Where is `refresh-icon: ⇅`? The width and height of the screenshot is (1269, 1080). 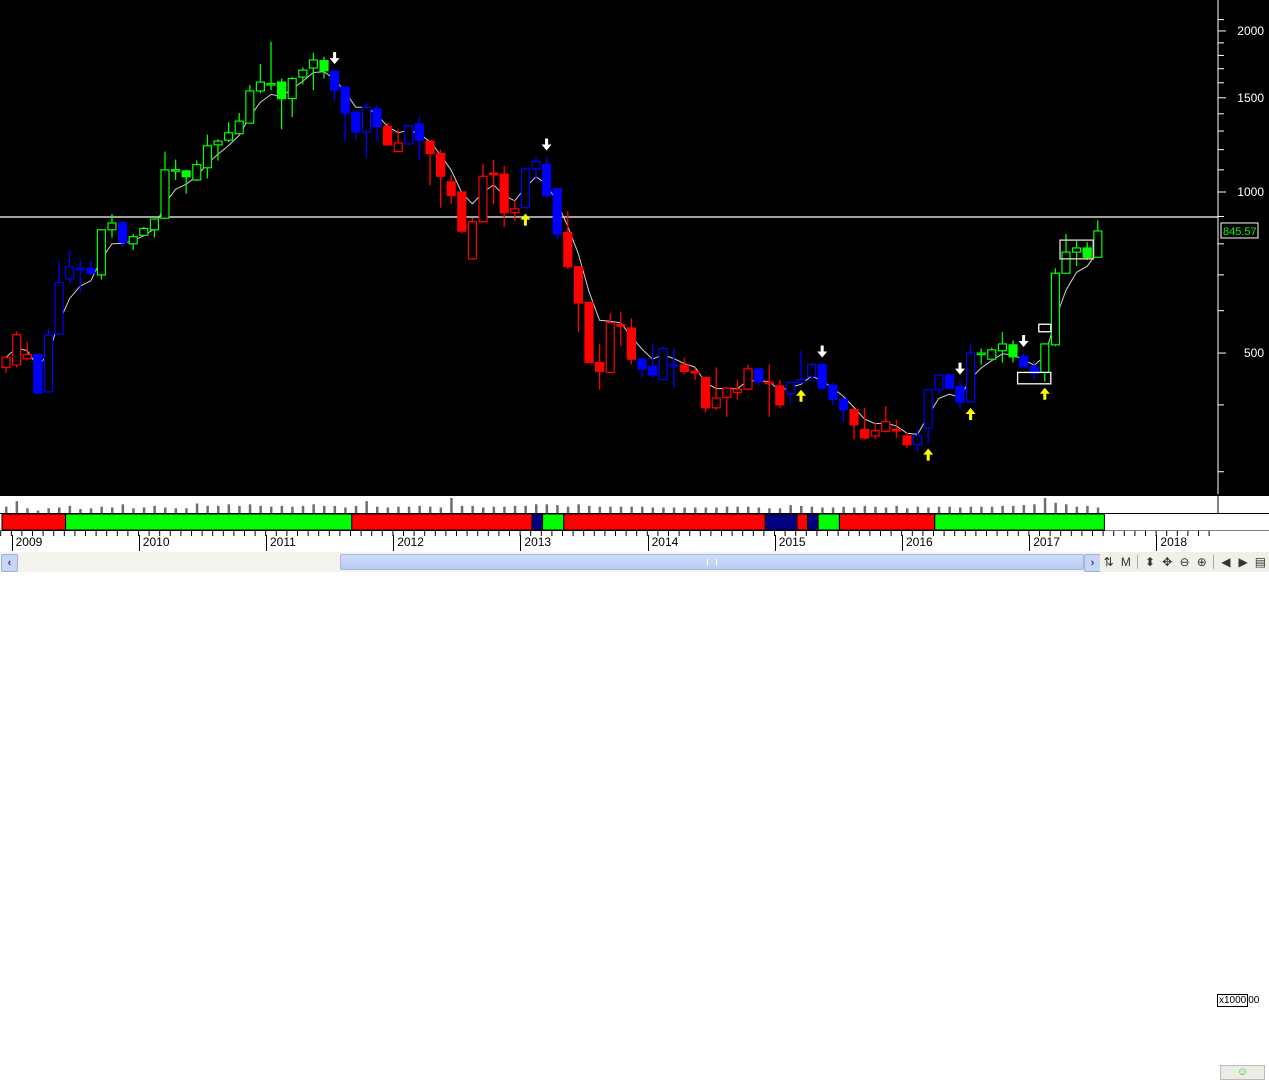
refresh-icon: ⇅ is located at coordinates (1108, 562).